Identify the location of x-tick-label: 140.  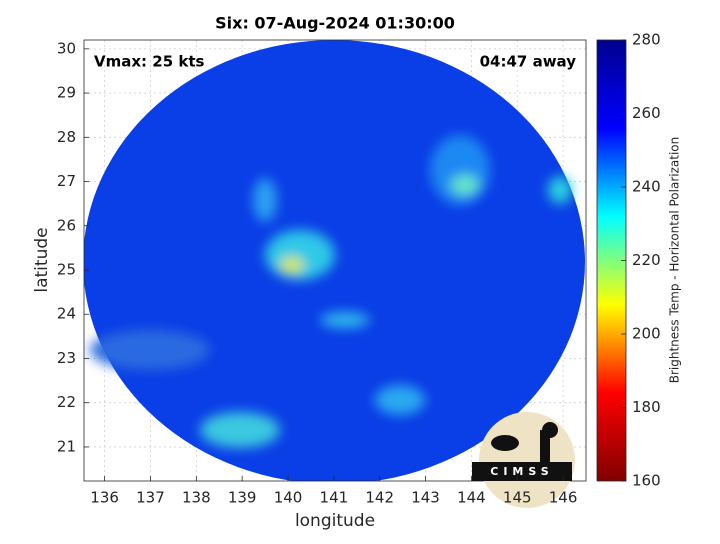
(288, 498).